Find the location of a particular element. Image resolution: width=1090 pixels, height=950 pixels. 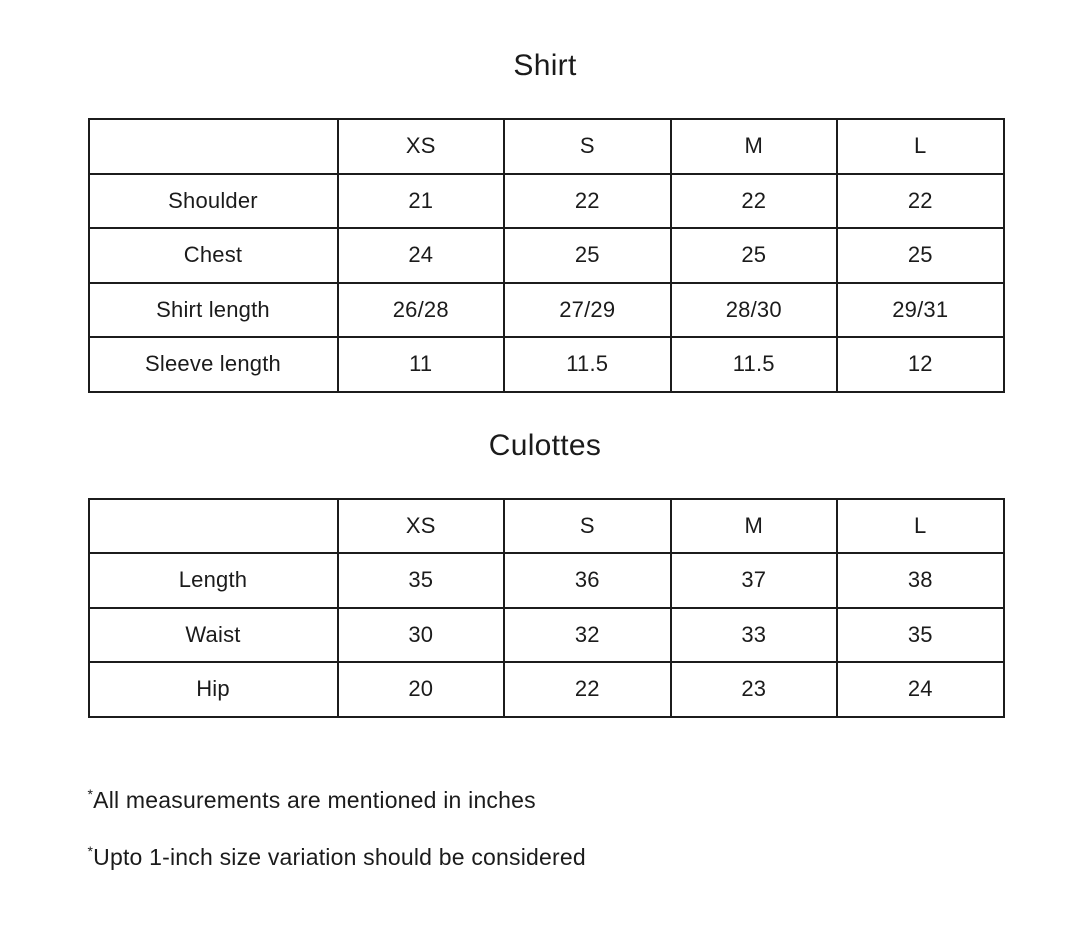

row-label: Shoulder is located at coordinates (213, 200).